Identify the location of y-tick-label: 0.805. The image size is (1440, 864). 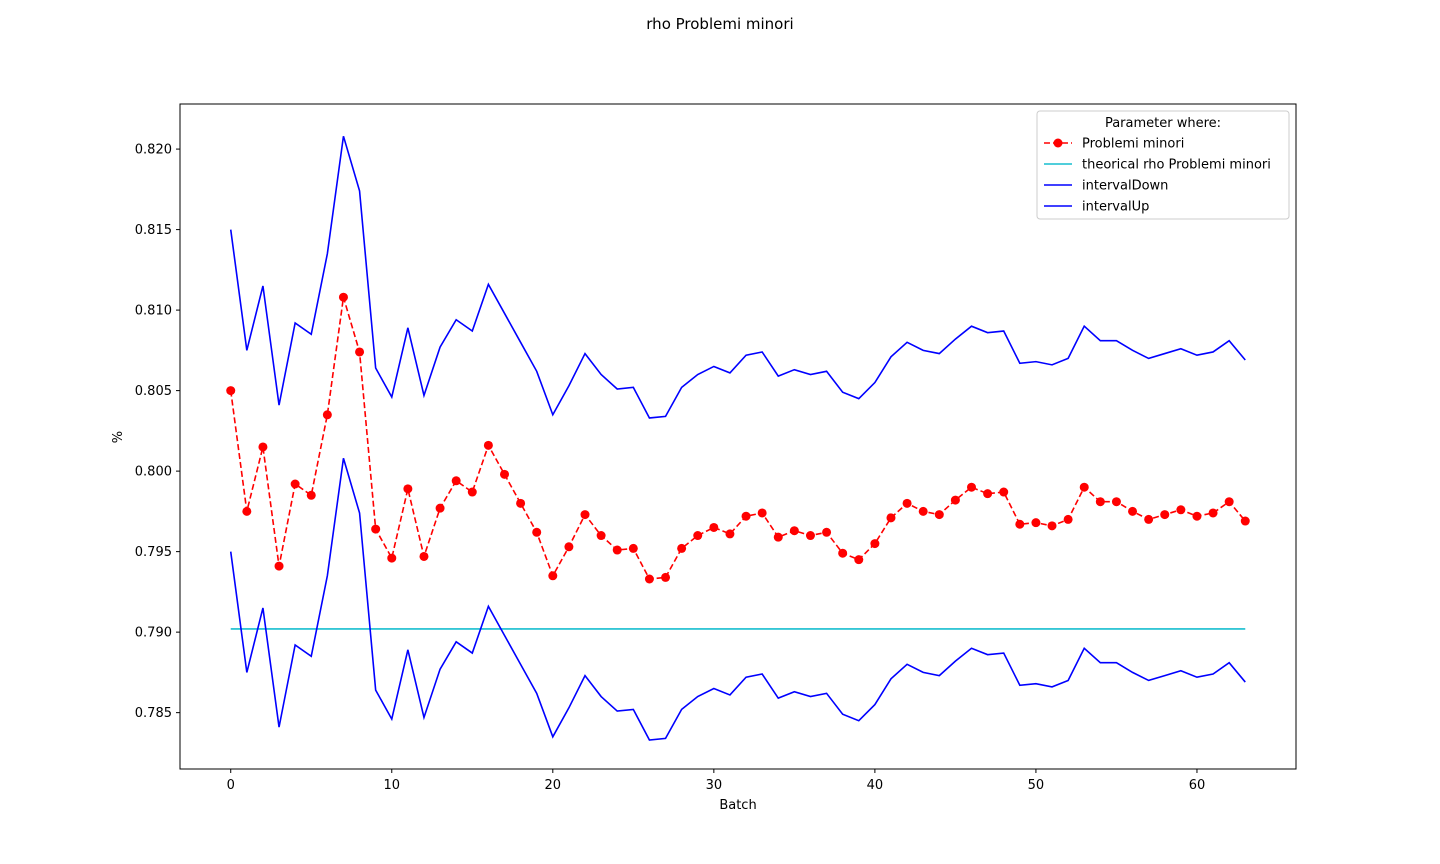
(153, 391).